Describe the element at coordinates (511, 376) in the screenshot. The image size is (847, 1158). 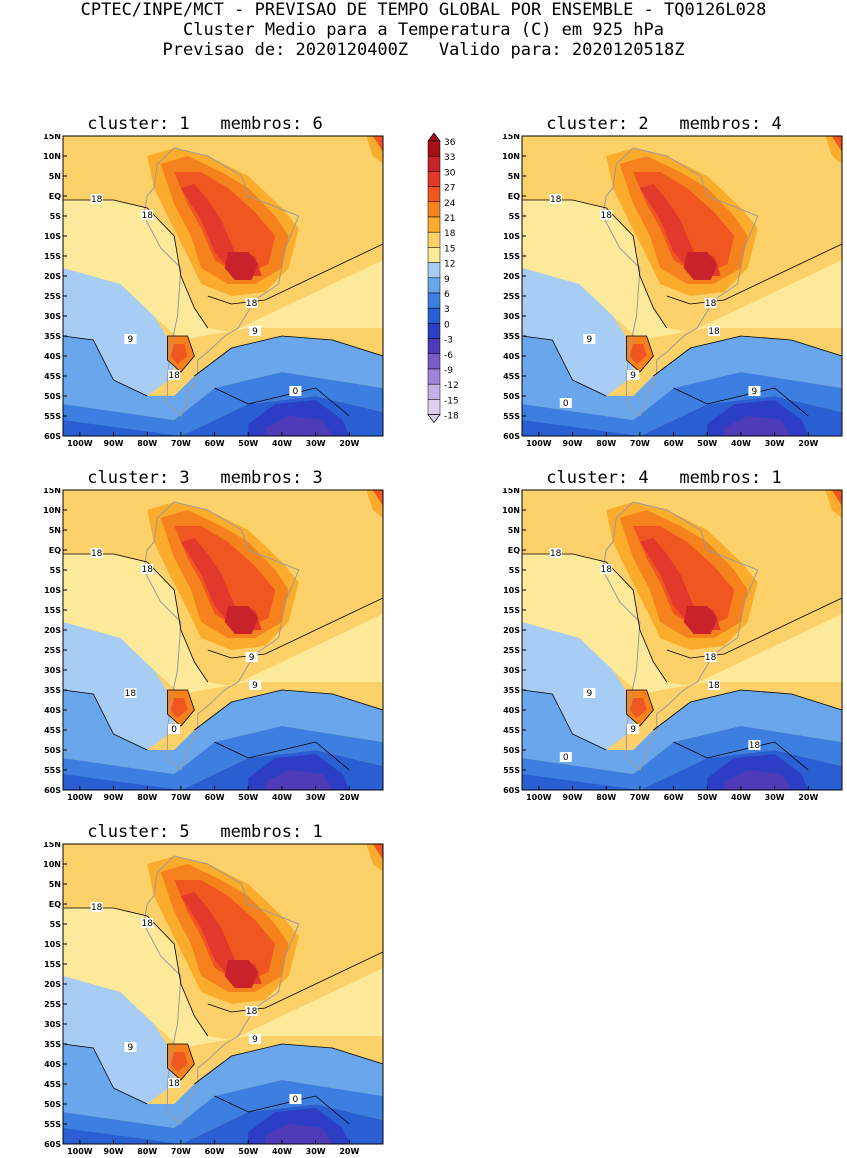
I see `lat-label: 45S` at that location.